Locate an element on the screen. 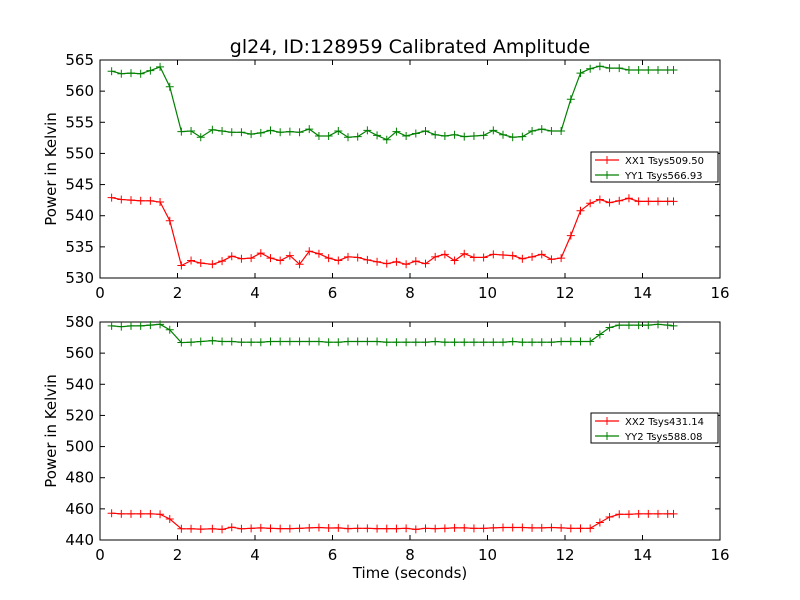 Image resolution: width=800 pixels, height=600 pixels. y-tick-label: 440 is located at coordinates (79, 540).